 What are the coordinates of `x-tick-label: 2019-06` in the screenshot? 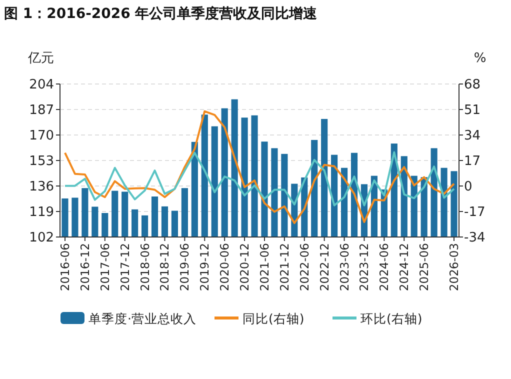 It's located at (185, 267).